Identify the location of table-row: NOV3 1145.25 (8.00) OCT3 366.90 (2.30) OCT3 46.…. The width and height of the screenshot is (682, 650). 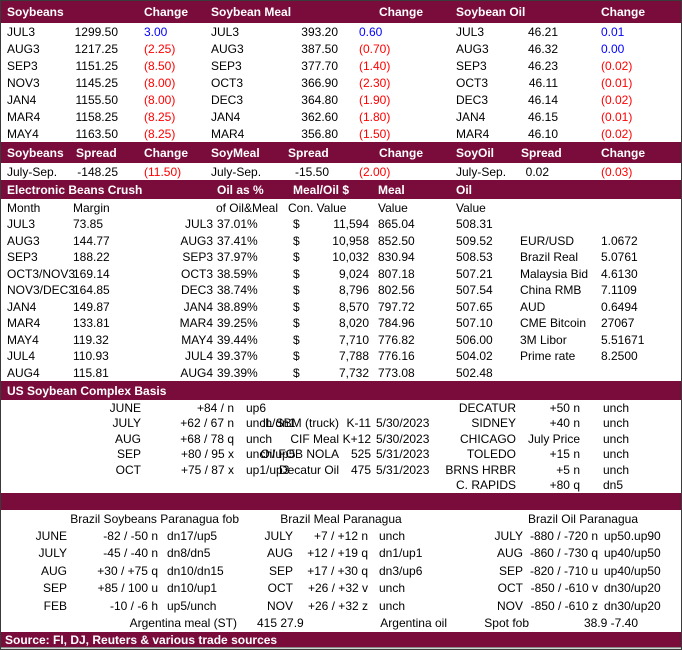
(341, 82).